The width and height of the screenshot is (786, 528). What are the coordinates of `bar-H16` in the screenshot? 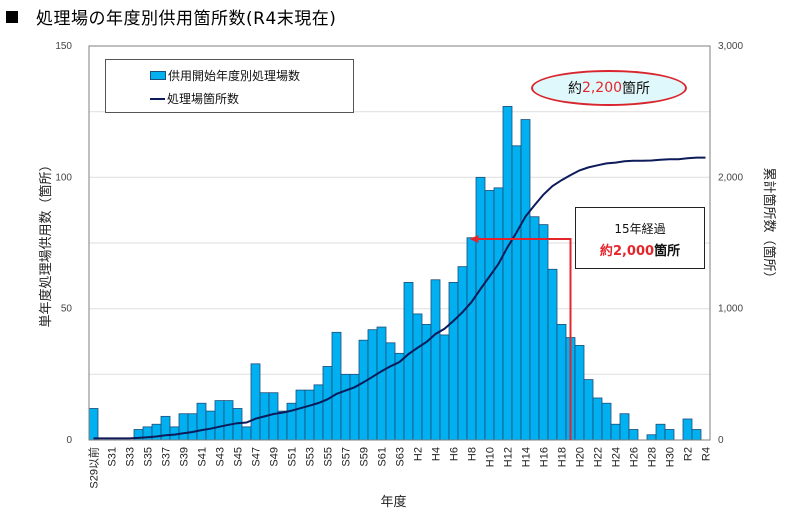 It's located at (543, 332).